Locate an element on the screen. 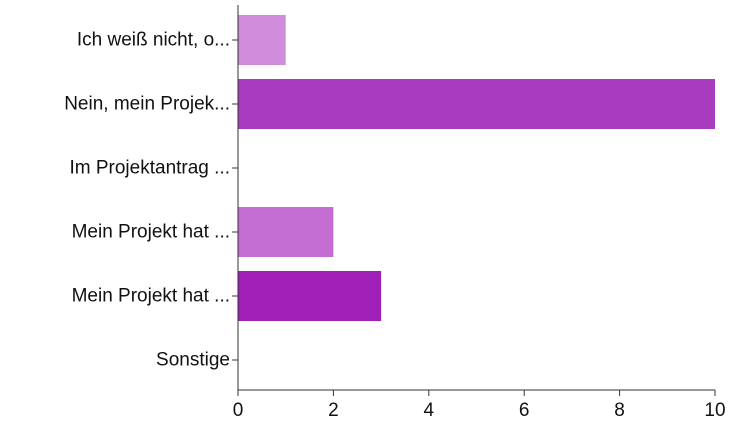  x-tick-label: 0 is located at coordinates (238, 410).